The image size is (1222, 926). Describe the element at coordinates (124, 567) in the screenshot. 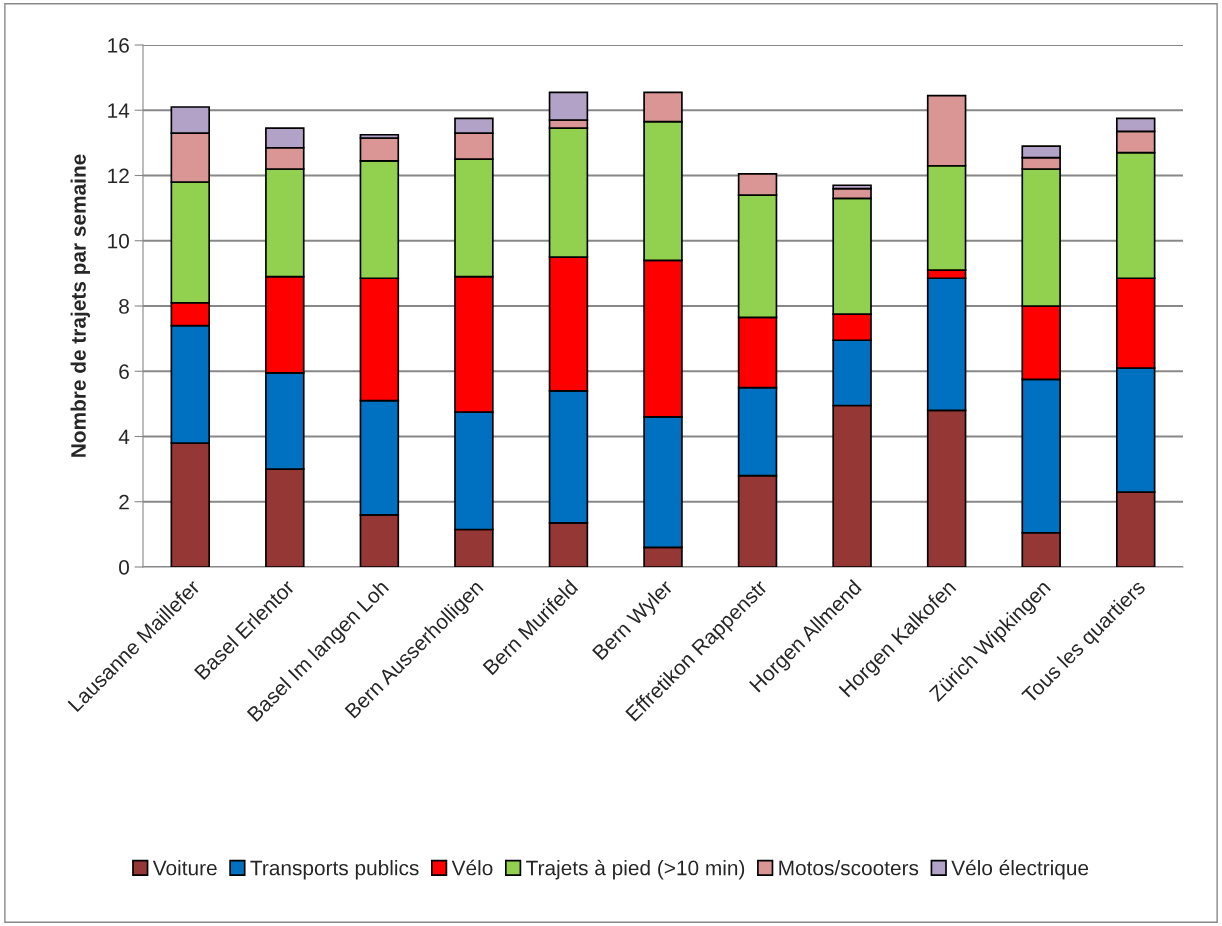

I see `y-tick-label: 0` at that location.